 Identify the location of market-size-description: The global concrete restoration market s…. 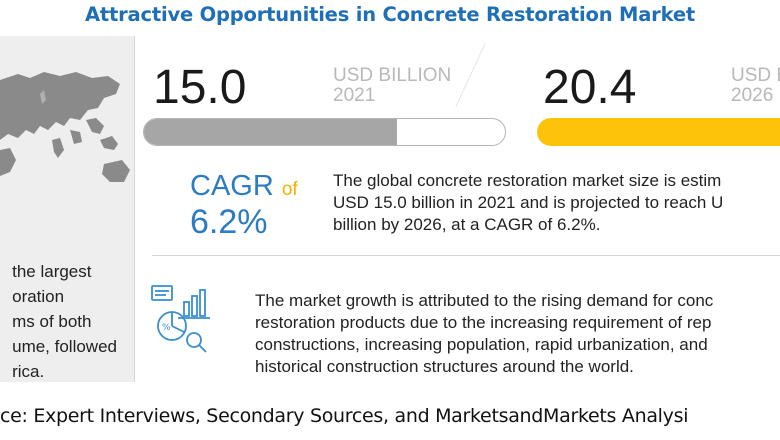
(528, 202).